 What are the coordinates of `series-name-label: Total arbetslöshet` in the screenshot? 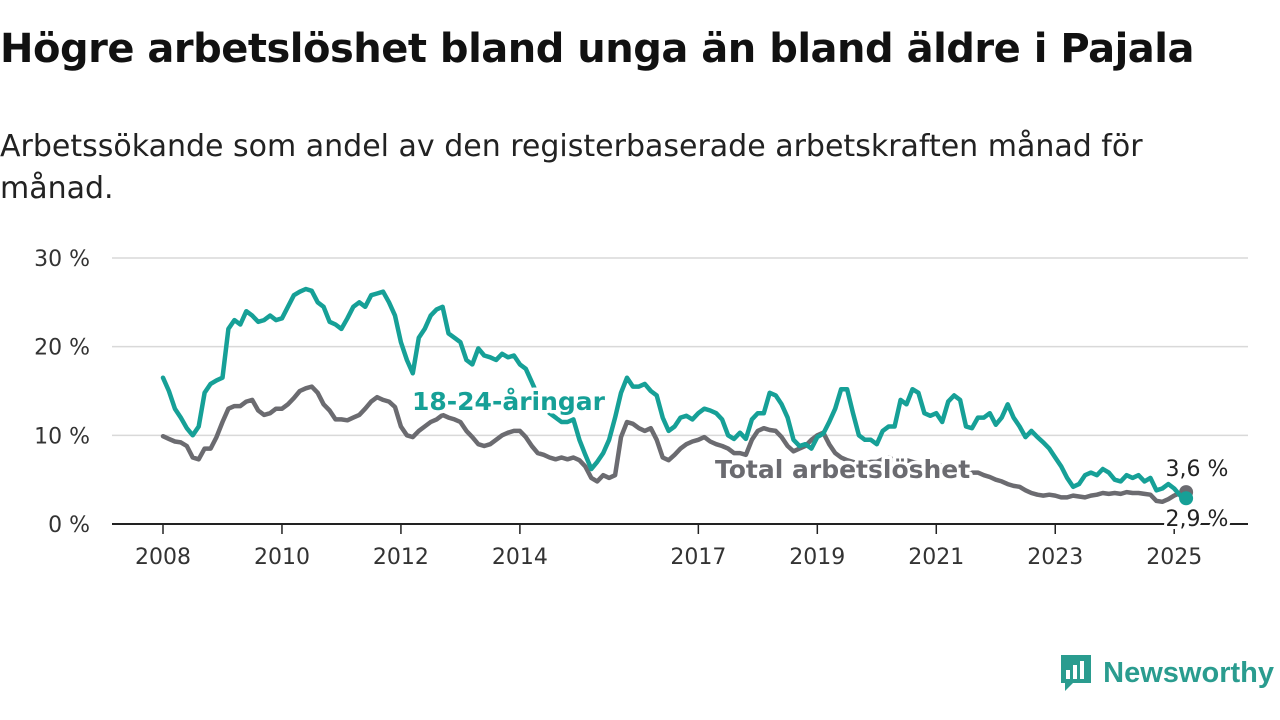 It's located at (842, 469).